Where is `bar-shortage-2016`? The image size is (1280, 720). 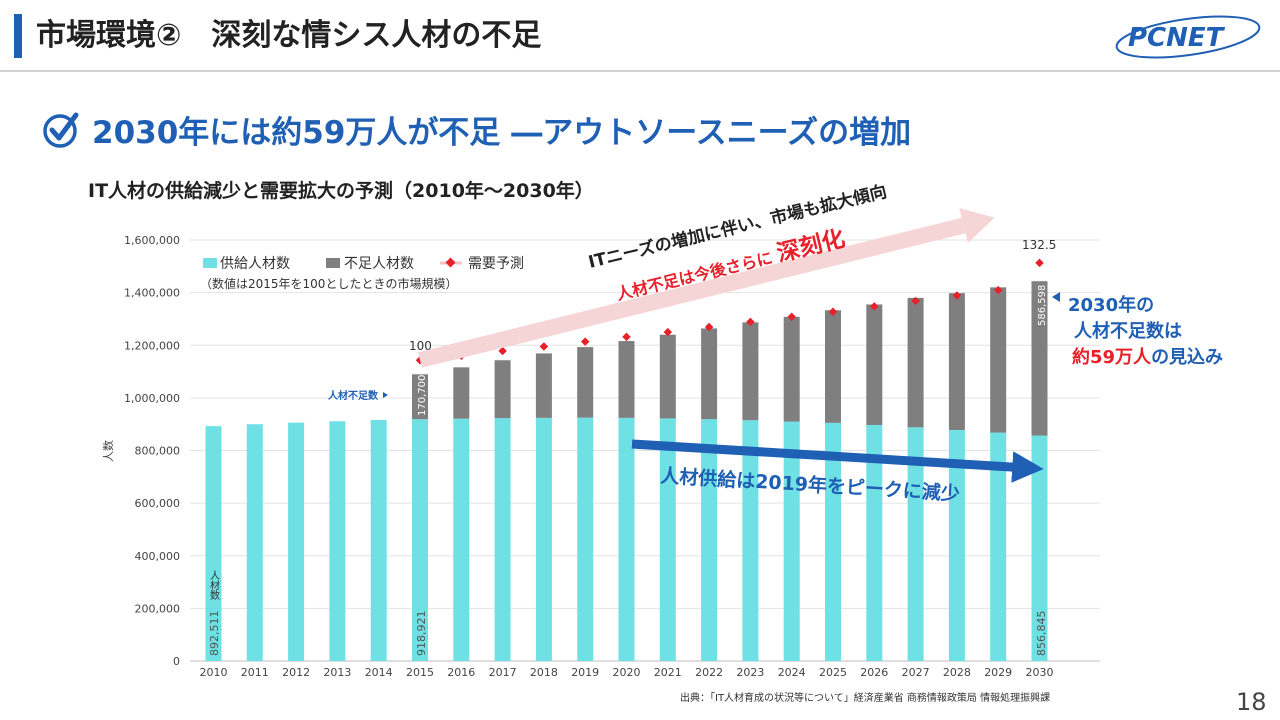
bar-shortage-2016 is located at coordinates (461, 393).